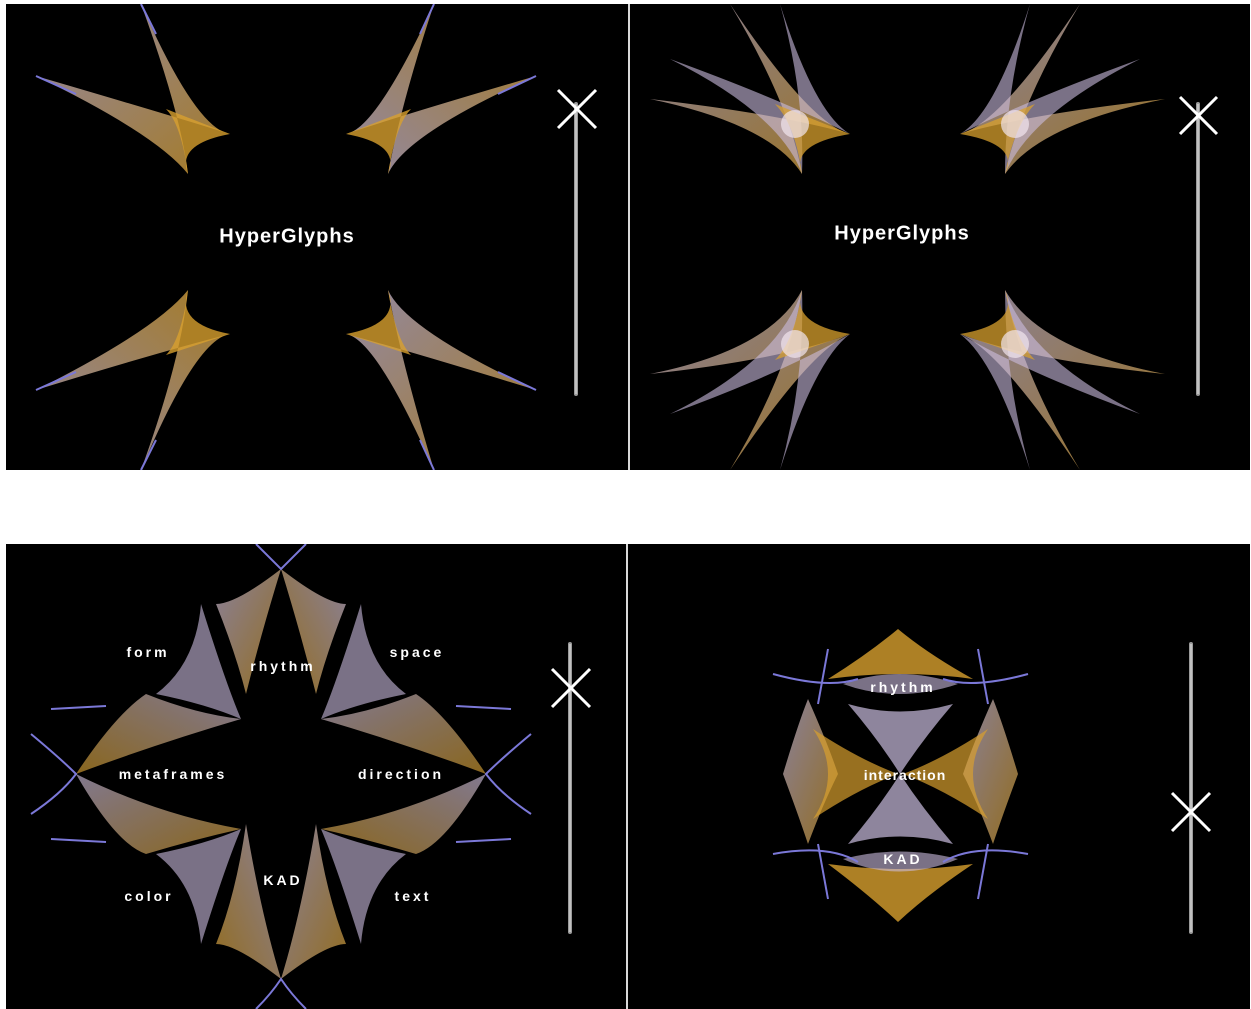 The height and width of the screenshot is (1009, 1251). Describe the element at coordinates (905, 775) in the screenshot. I see `label-interaction: interaction` at that location.